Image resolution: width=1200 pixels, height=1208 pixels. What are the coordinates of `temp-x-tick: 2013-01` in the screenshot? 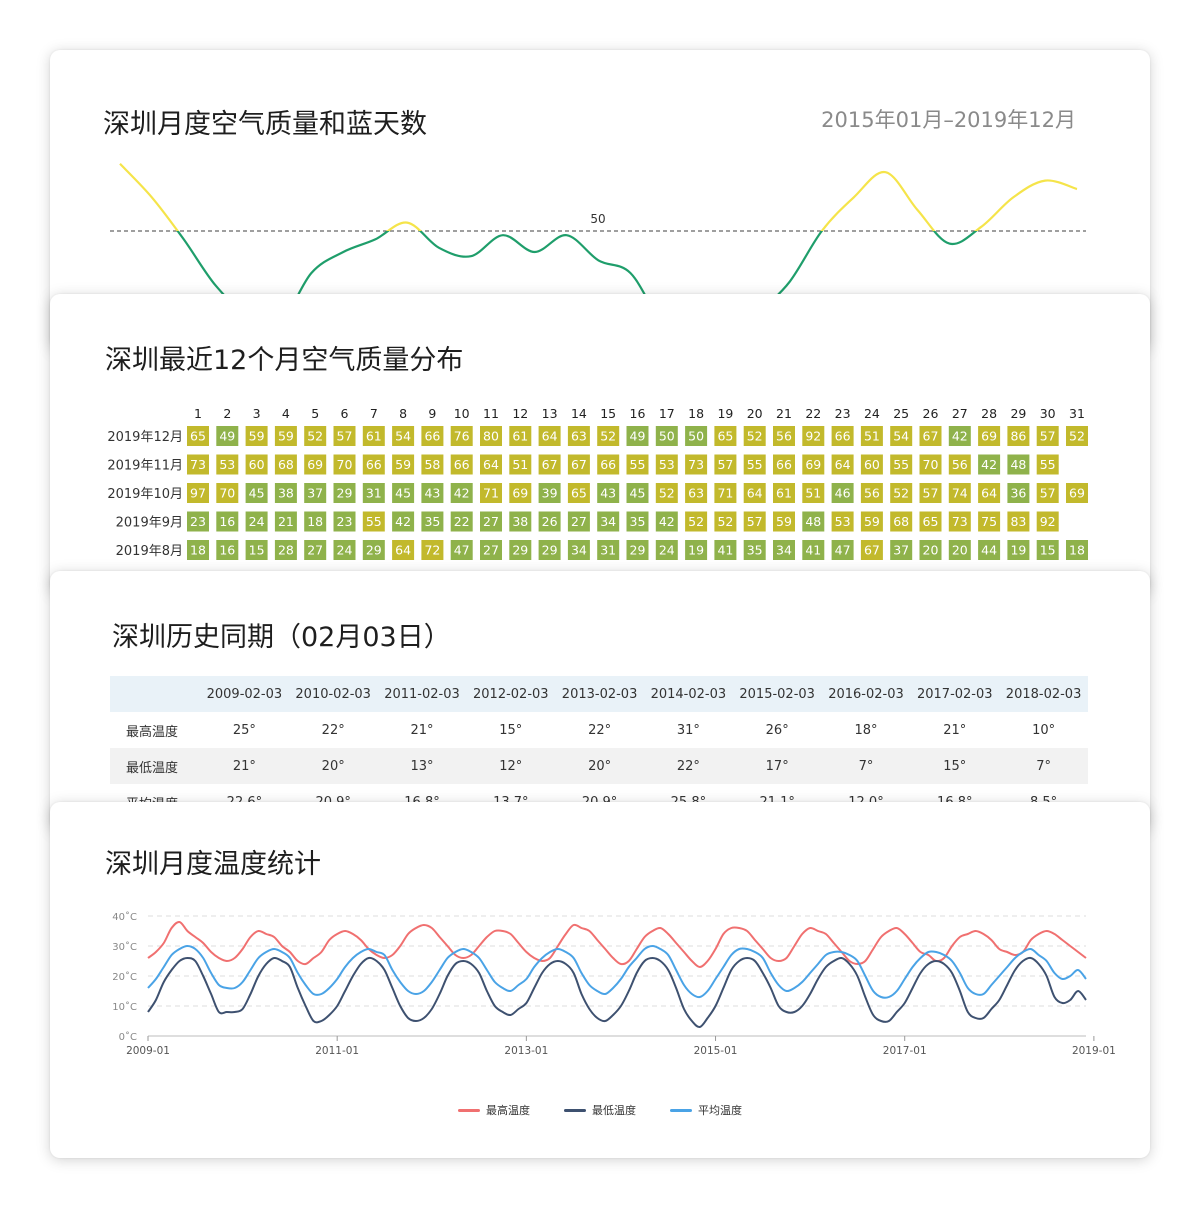 It's located at (526, 1051).